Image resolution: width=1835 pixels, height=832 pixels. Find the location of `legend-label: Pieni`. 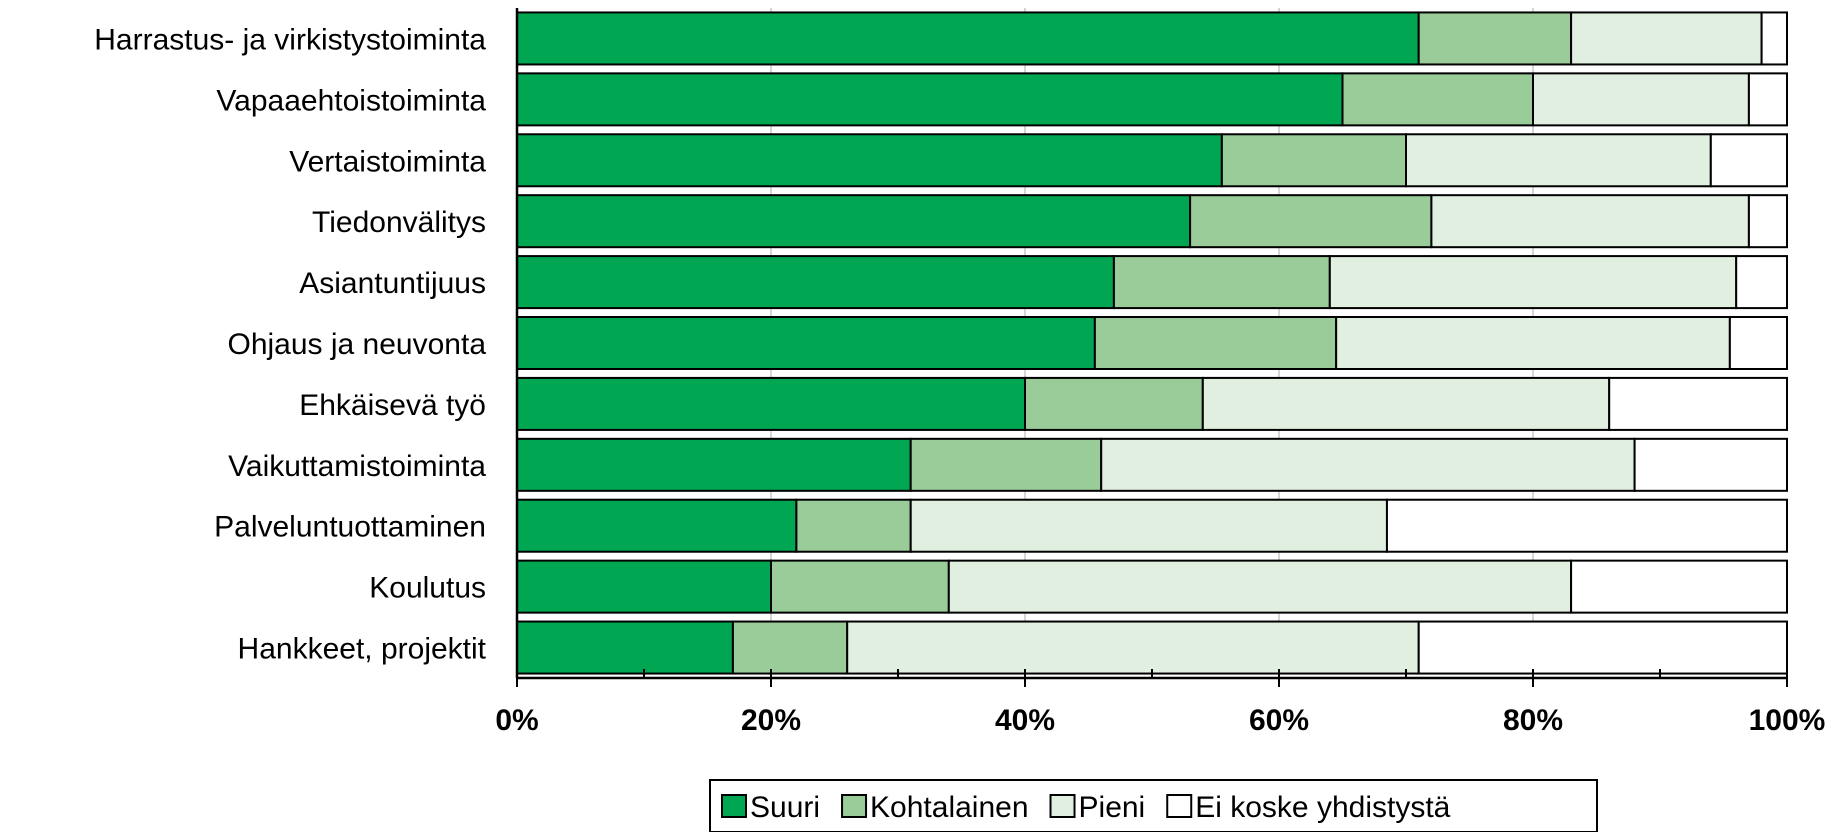

legend-label: Pieni is located at coordinates (1112, 807).